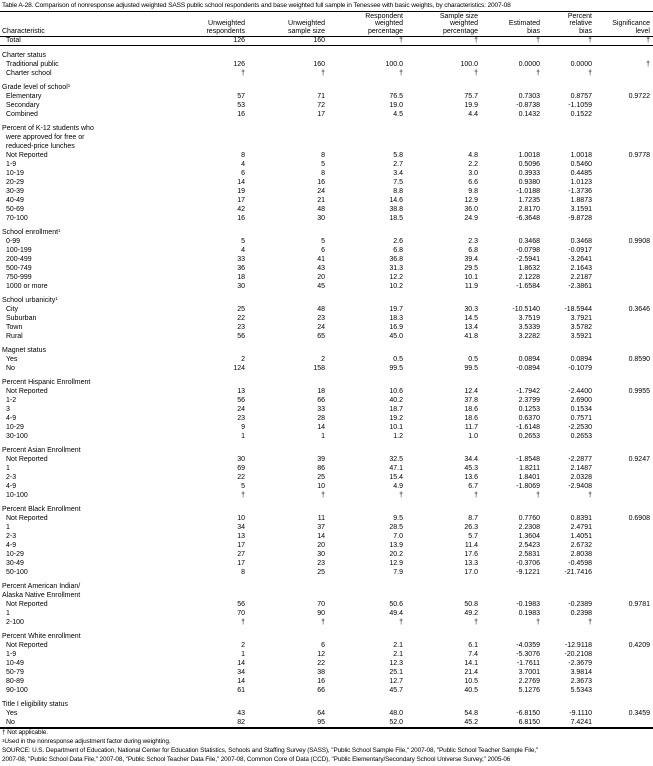 The image size is (653, 766). Describe the element at coordinates (631, 28) in the screenshot. I see `header-significance-level: Significance level` at that location.